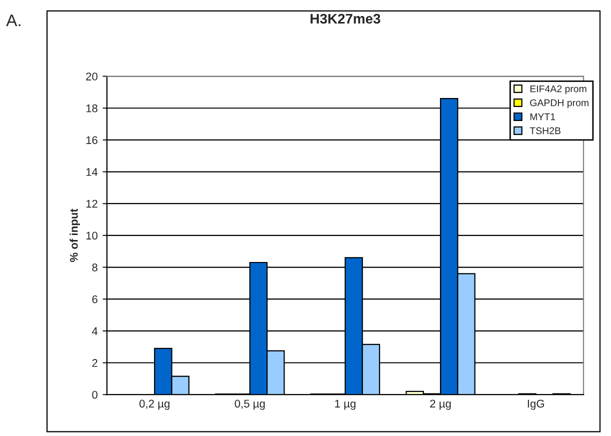 Image resolution: width=611 pixels, height=436 pixels. Describe the element at coordinates (440, 405) in the screenshot. I see `x-tick-label: 2 µg` at that location.